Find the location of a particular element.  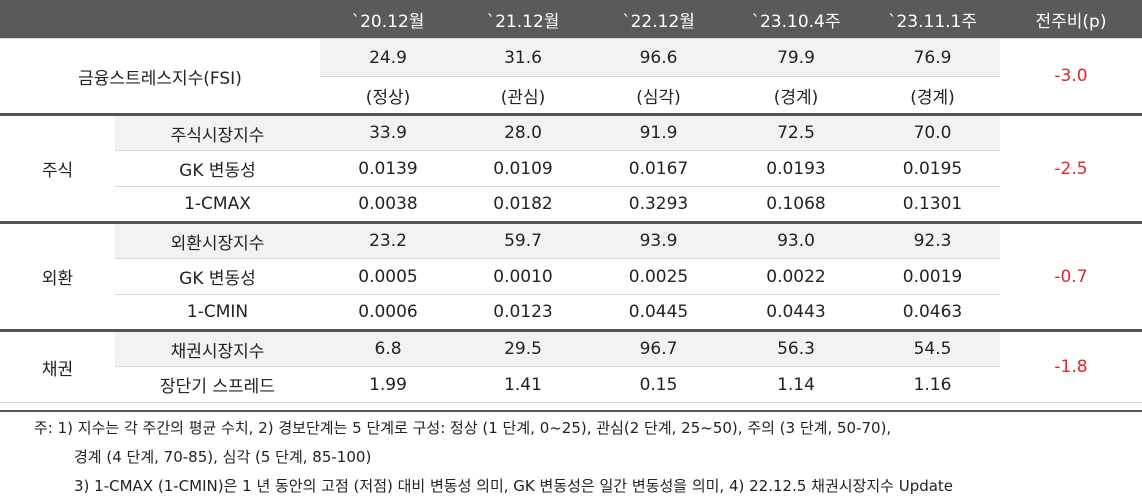

row-label: 주식시장지수 is located at coordinates (217, 132).